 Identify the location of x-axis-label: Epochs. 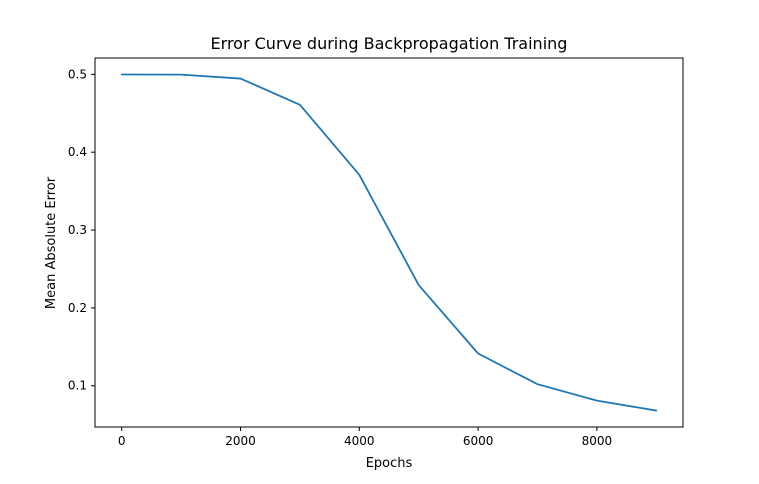
(389, 463).